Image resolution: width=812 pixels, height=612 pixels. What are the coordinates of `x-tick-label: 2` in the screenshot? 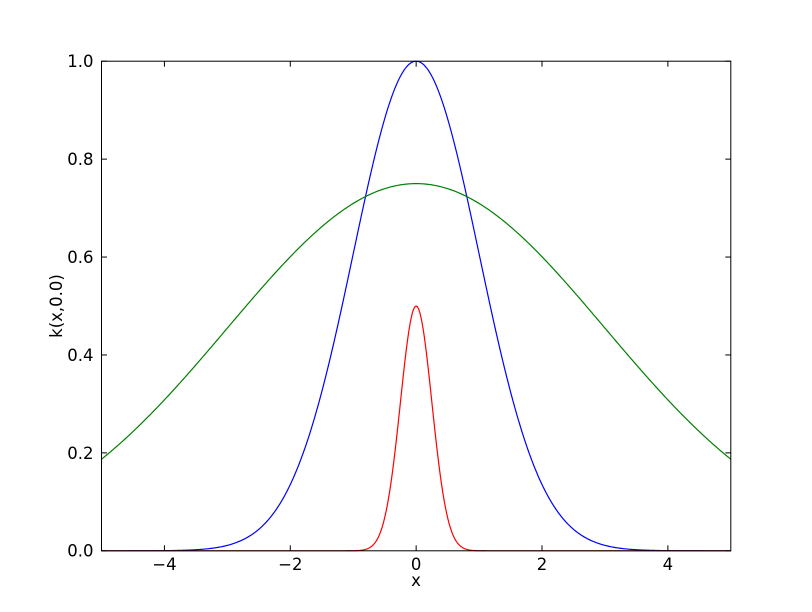 It's located at (542, 564).